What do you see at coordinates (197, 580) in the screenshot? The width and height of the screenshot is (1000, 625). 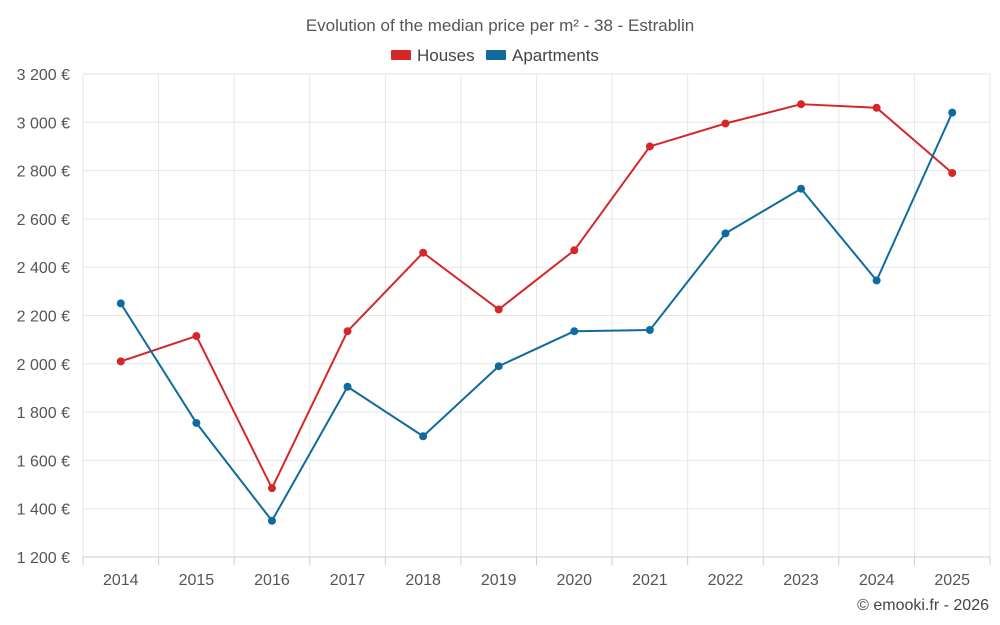 I see `x-tick-label: 2015` at bounding box center [197, 580].